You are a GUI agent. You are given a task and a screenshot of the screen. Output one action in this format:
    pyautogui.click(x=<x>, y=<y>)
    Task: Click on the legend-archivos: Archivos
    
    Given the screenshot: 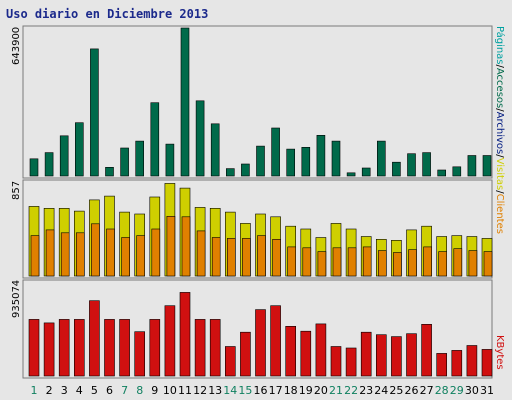 What is the action you would take?
    pyautogui.click(x=499, y=133)
    